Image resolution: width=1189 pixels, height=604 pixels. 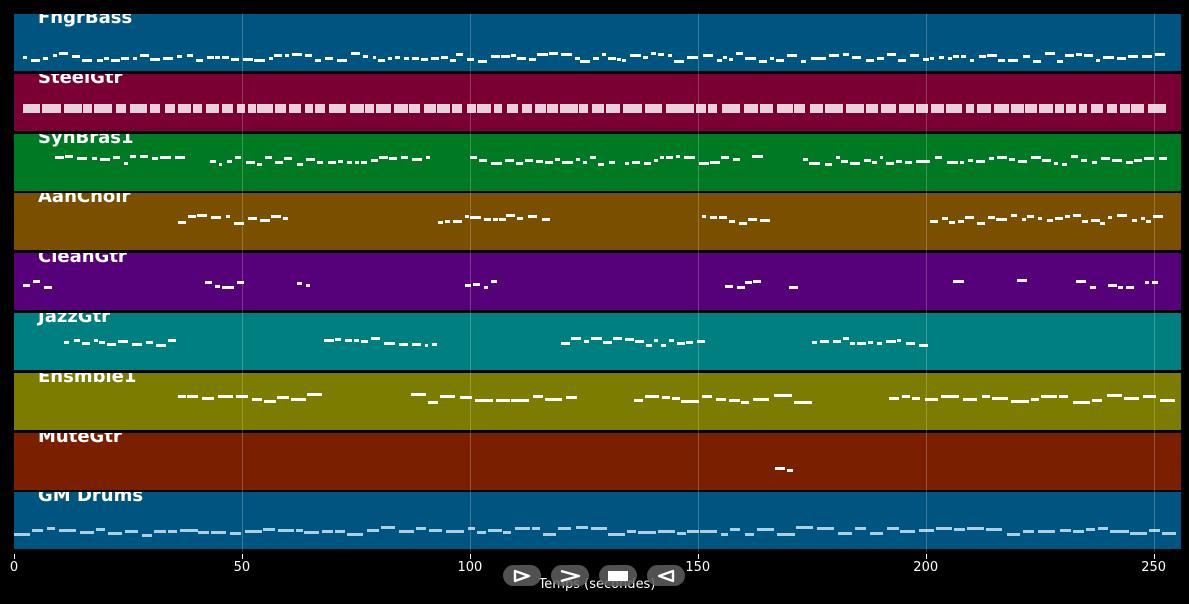 I want to click on track-row: CleanGtr, so click(x=597, y=282).